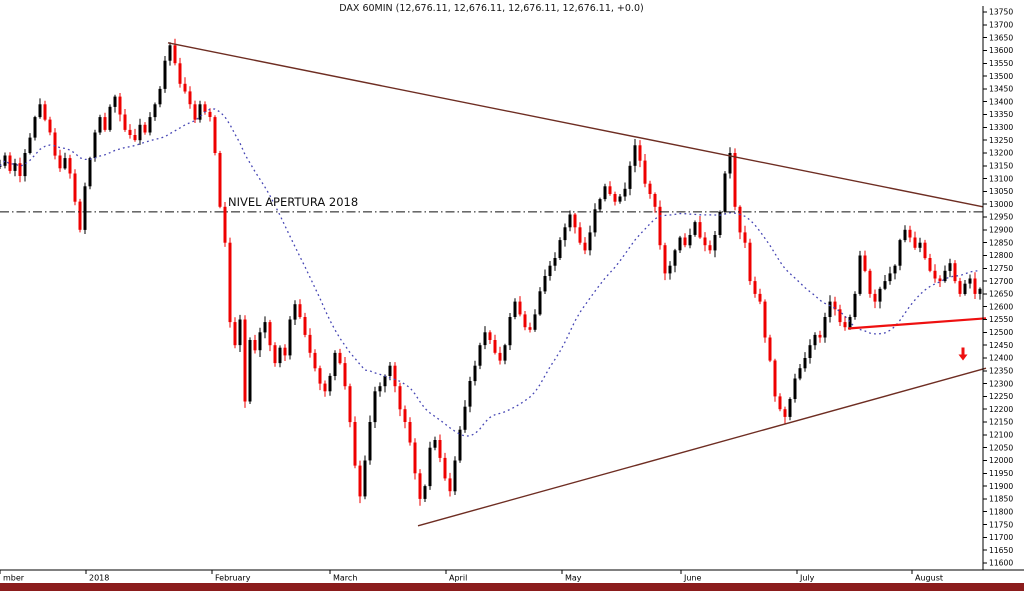 The height and width of the screenshot is (591, 1024). Describe the element at coordinates (99, 578) in the screenshot. I see `svg-text: 2018` at that location.